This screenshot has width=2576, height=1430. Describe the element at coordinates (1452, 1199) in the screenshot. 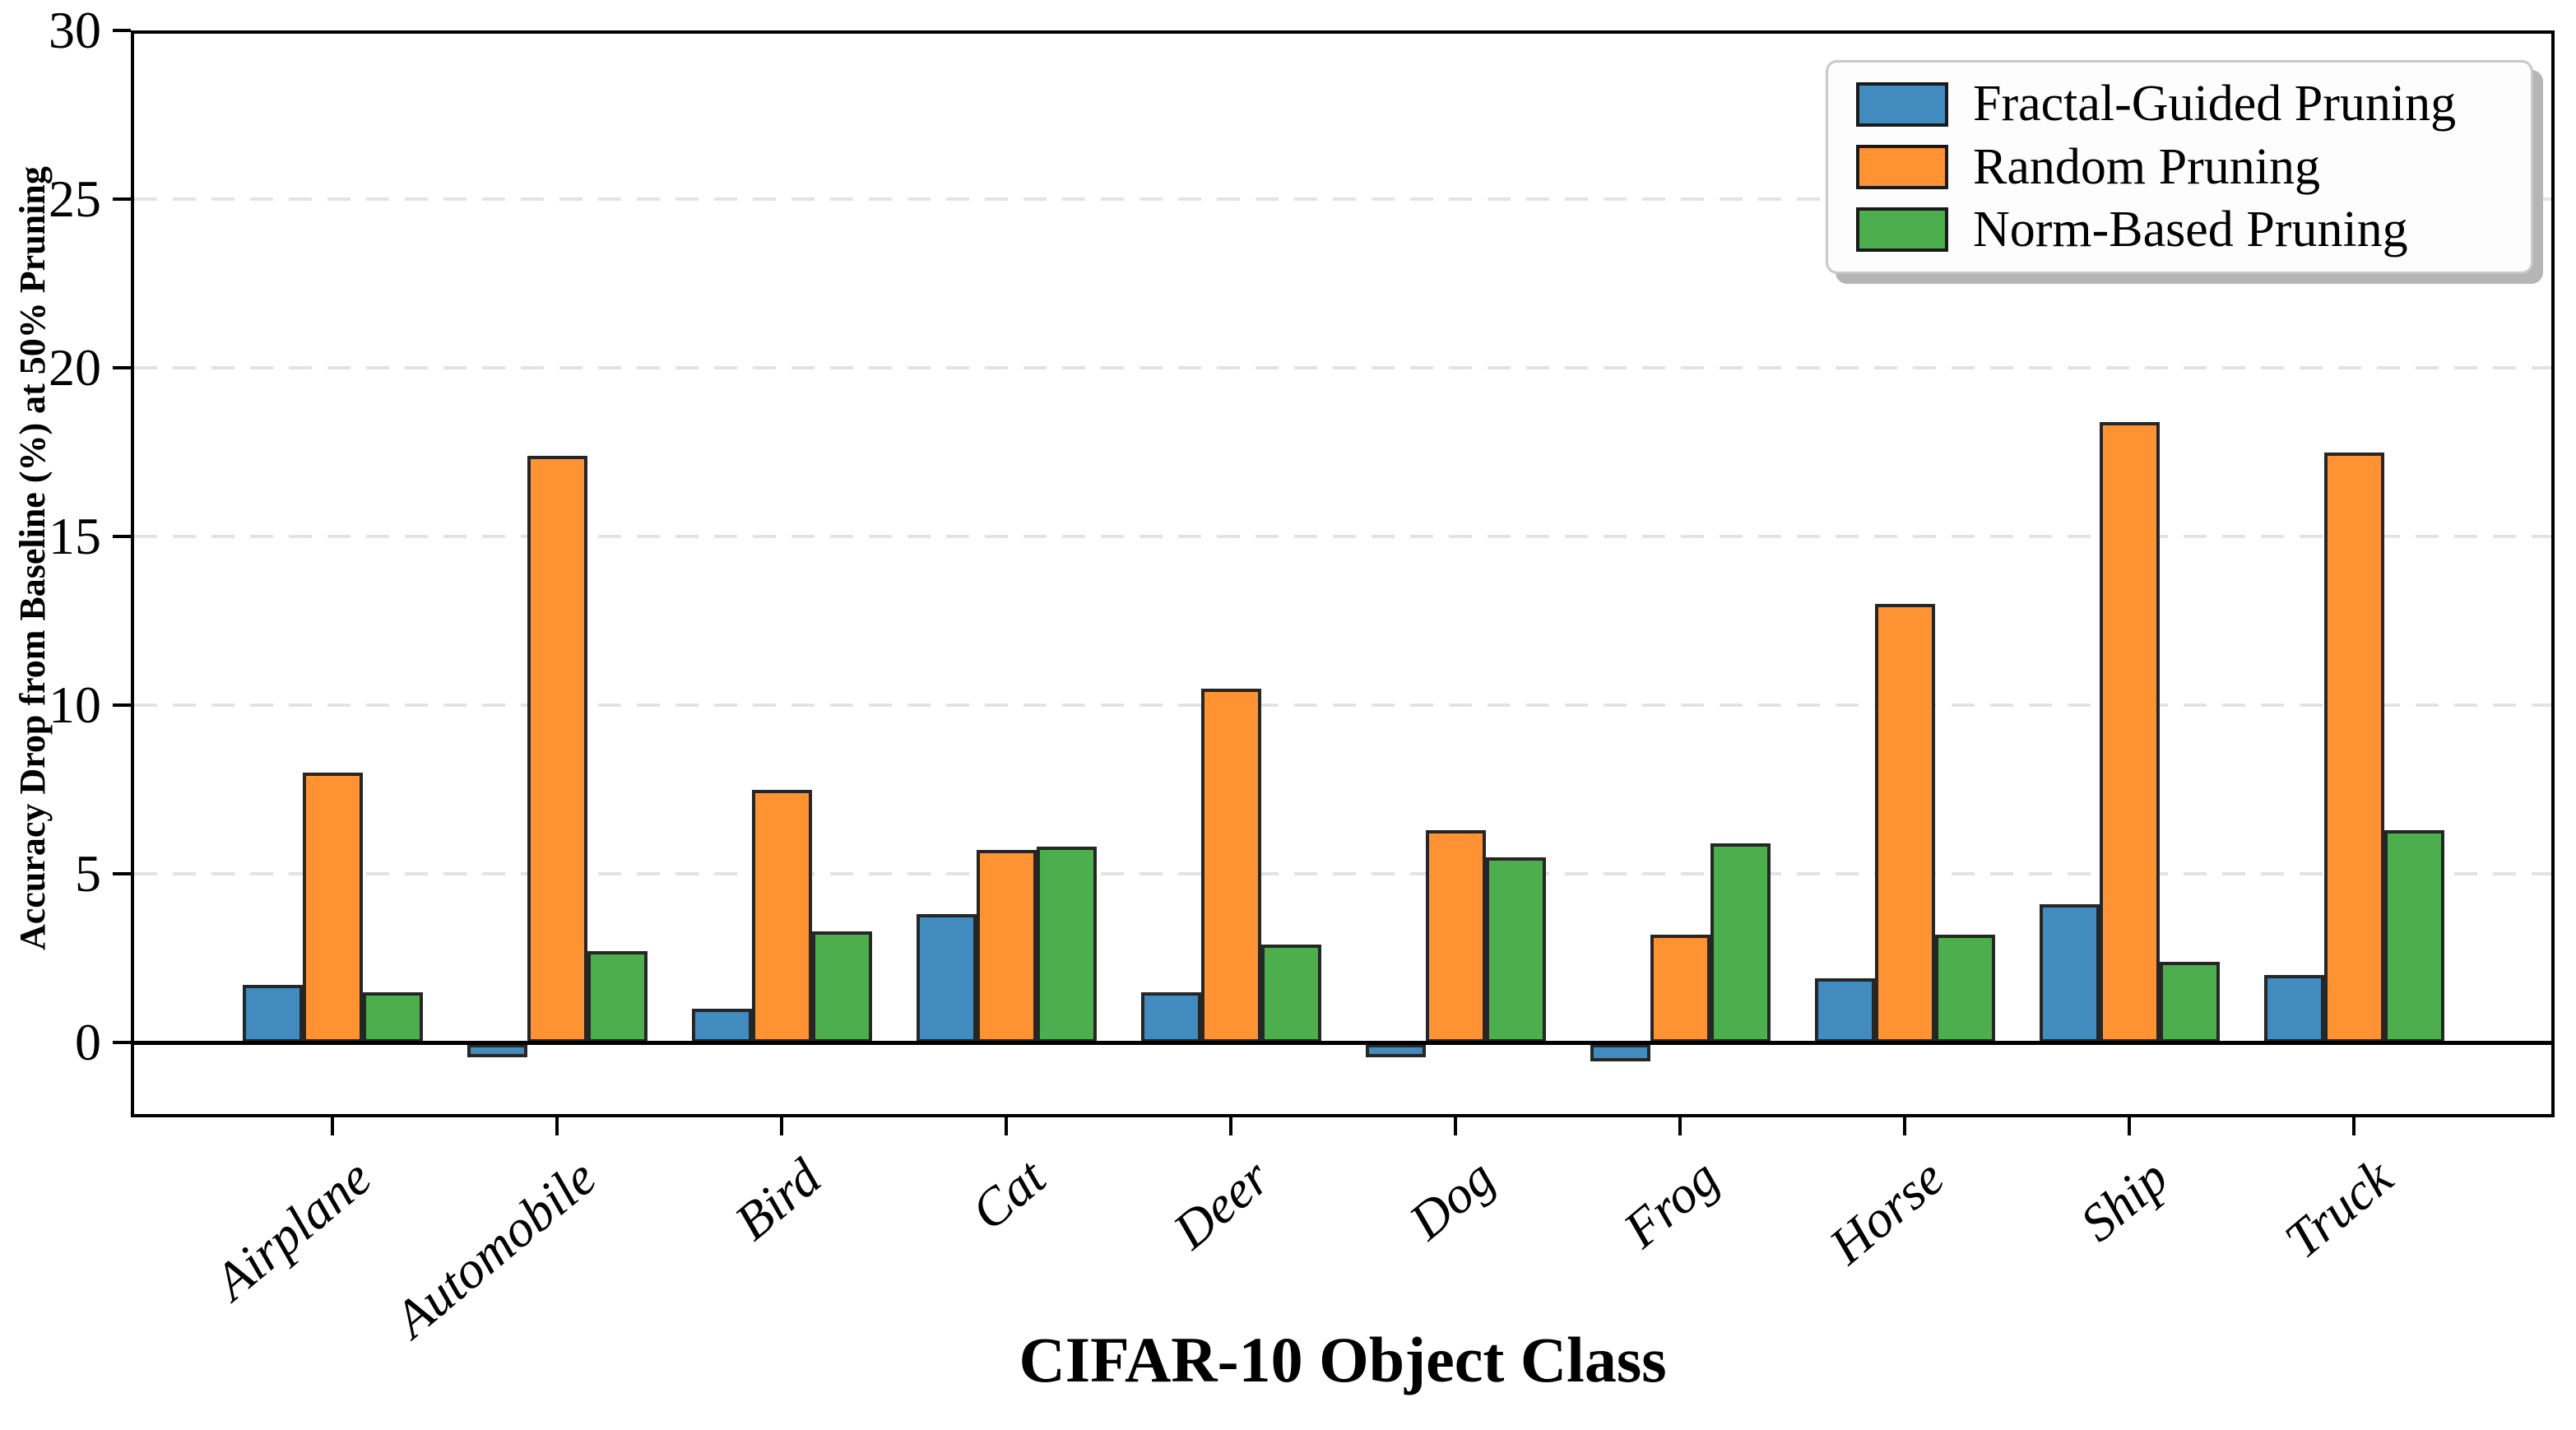

I see `x-tick-label-dog: Dog` at that location.